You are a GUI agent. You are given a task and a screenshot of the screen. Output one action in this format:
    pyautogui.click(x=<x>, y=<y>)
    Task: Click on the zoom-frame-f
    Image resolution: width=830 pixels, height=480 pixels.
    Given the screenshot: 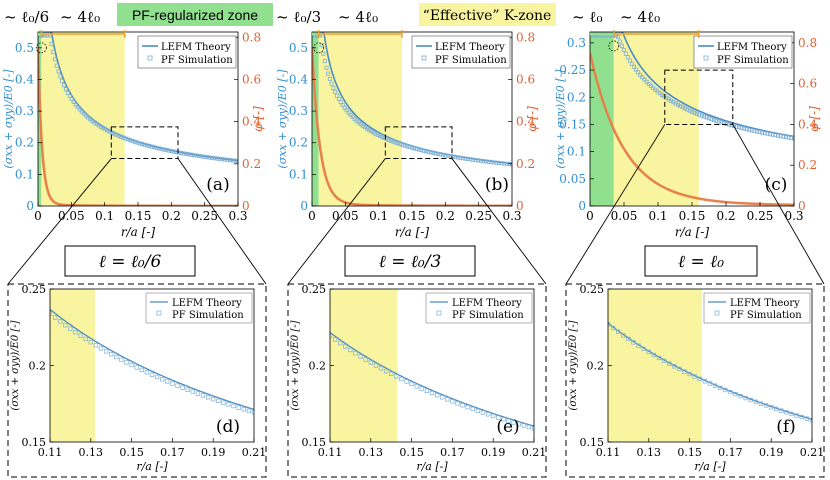 What is the action you would take?
    pyautogui.click(x=695, y=380)
    